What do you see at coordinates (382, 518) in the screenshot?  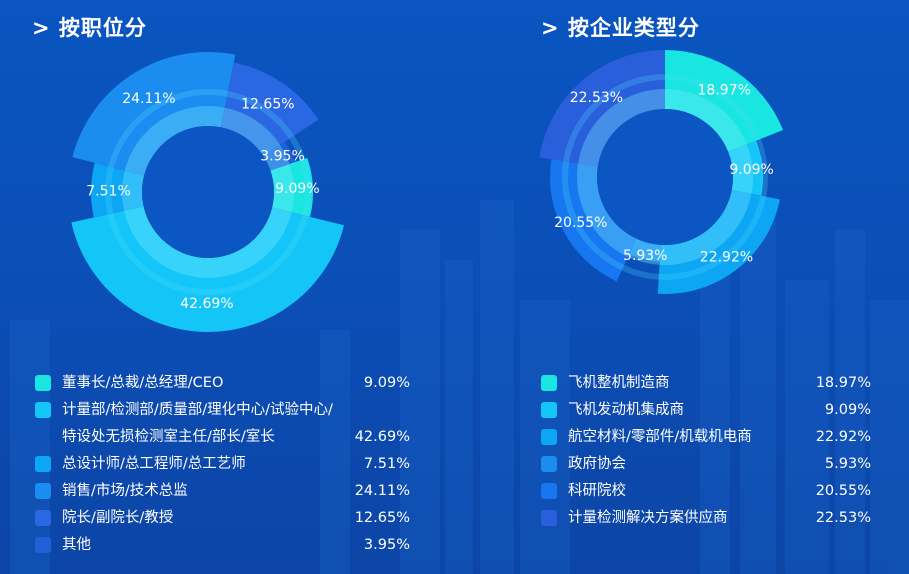 I see `legend-value: 12.65%` at bounding box center [382, 518].